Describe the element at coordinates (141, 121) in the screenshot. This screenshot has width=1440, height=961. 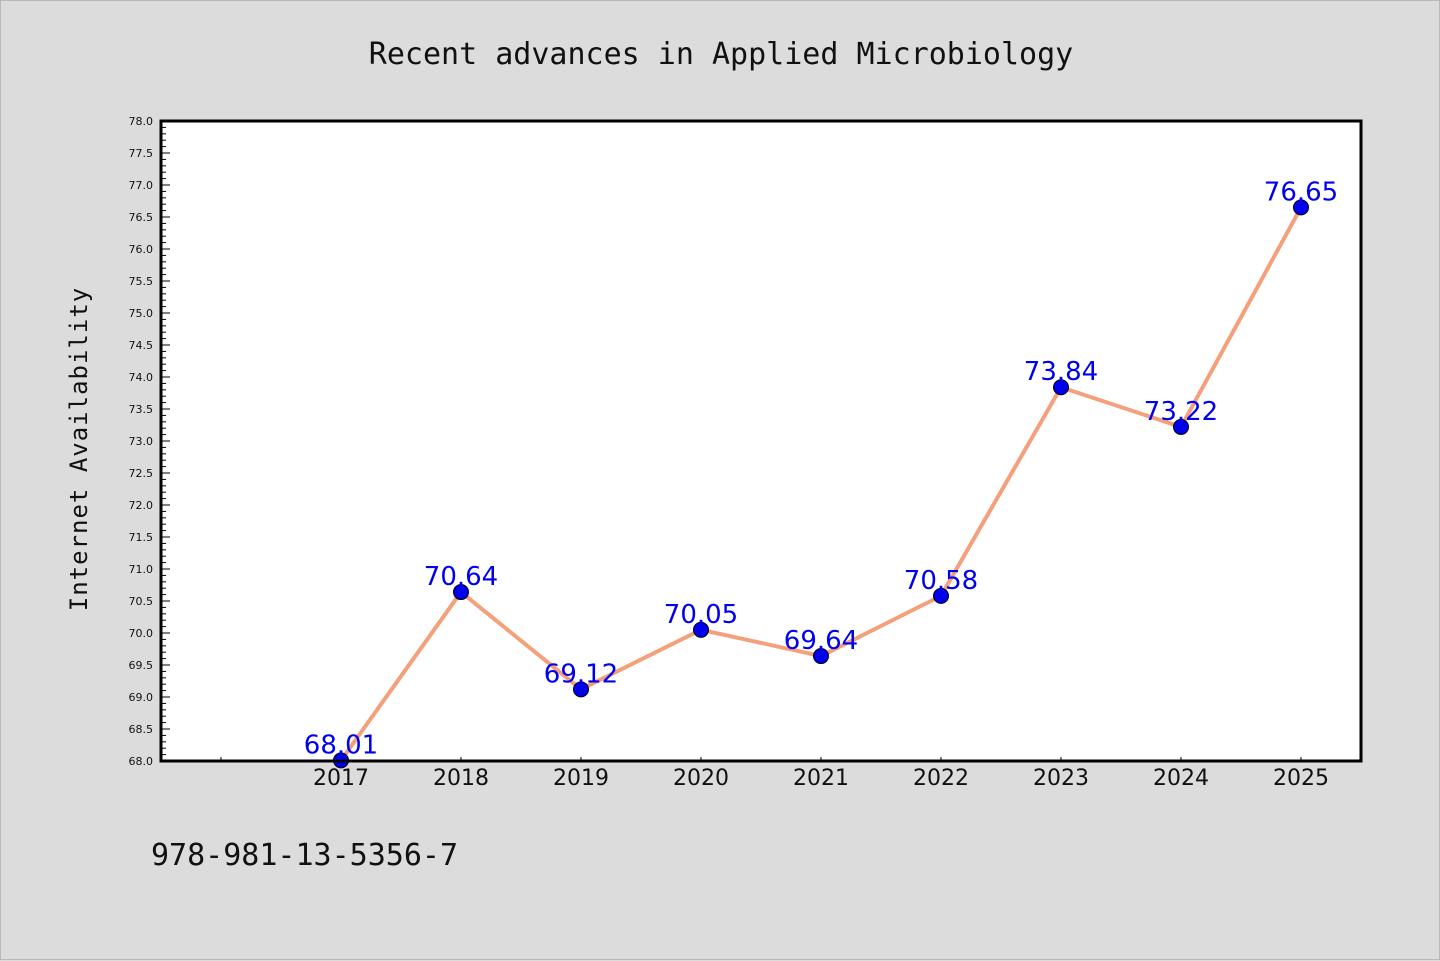
I see `y-tick-label: 78.0` at that location.